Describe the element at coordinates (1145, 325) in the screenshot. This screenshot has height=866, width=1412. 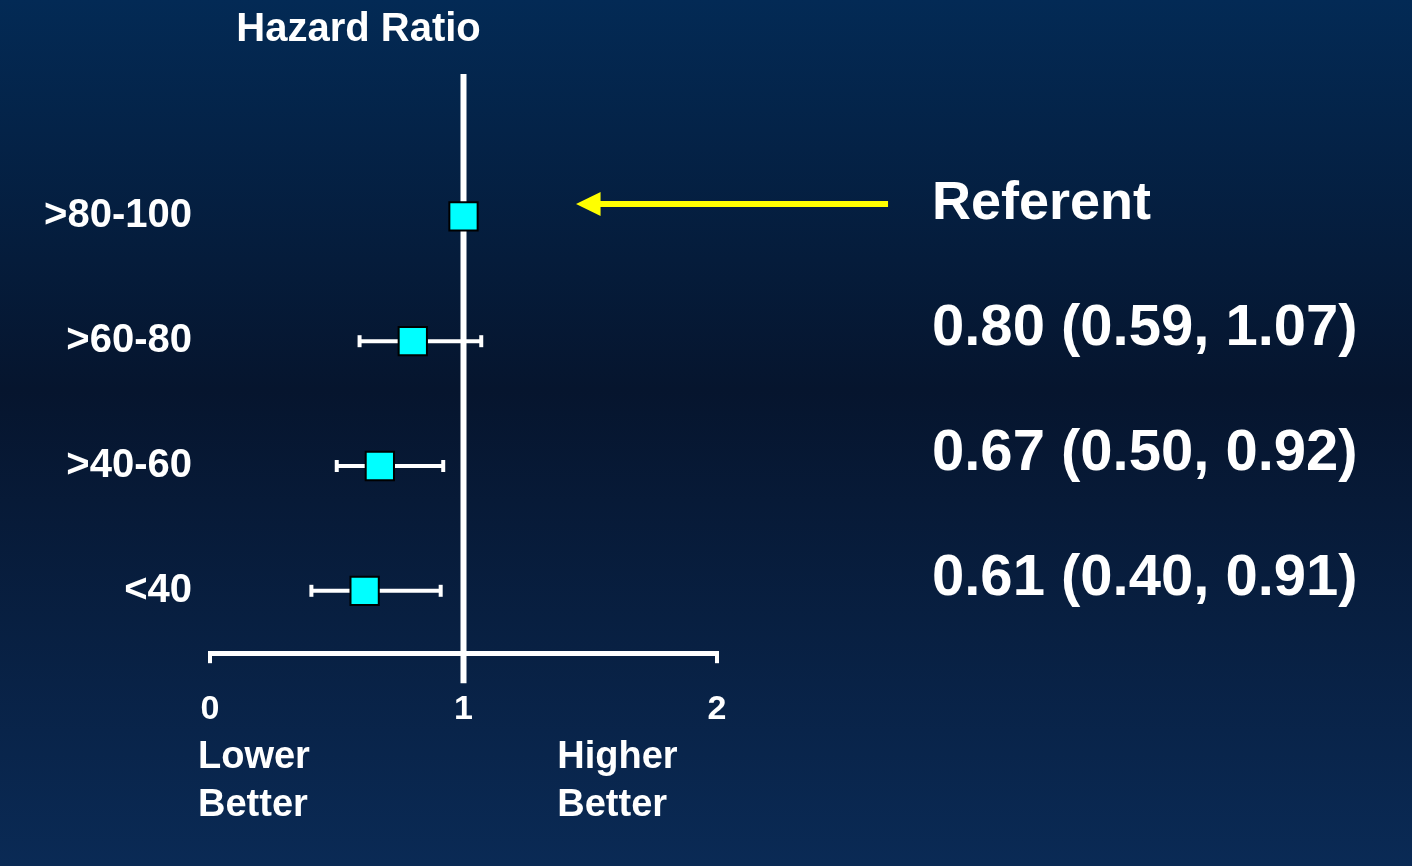
I see `text: 0.80 (0.59, 1.07)` at that location.